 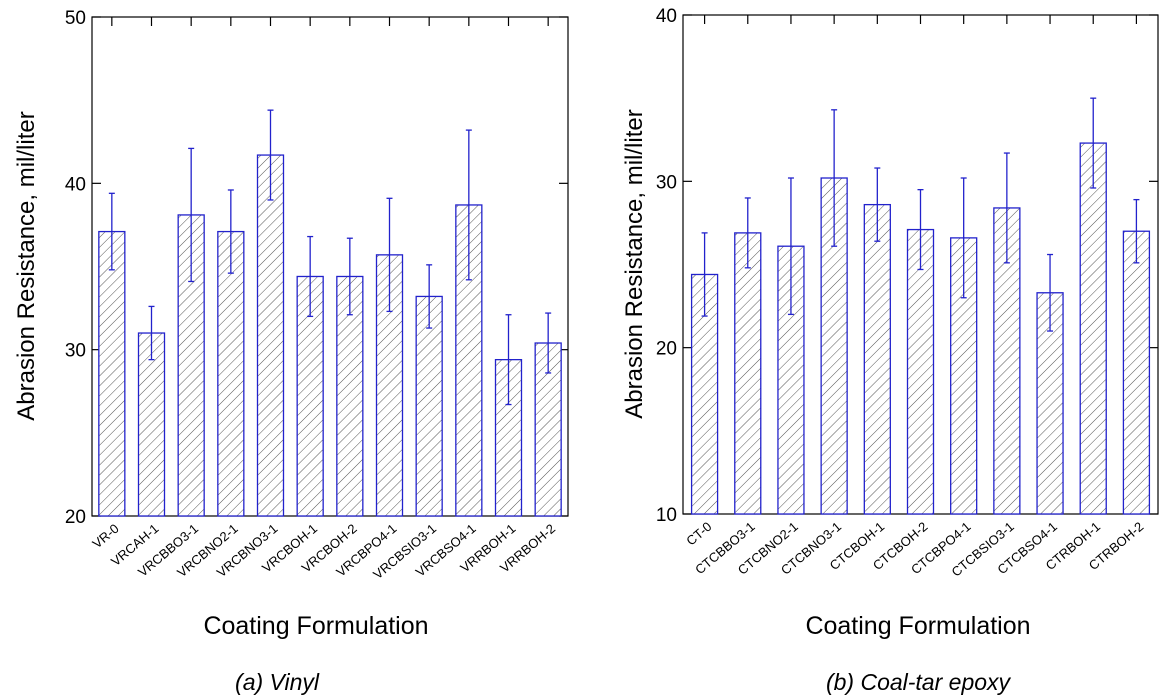 I want to click on y-tick-label: 50, so click(x=75, y=18).